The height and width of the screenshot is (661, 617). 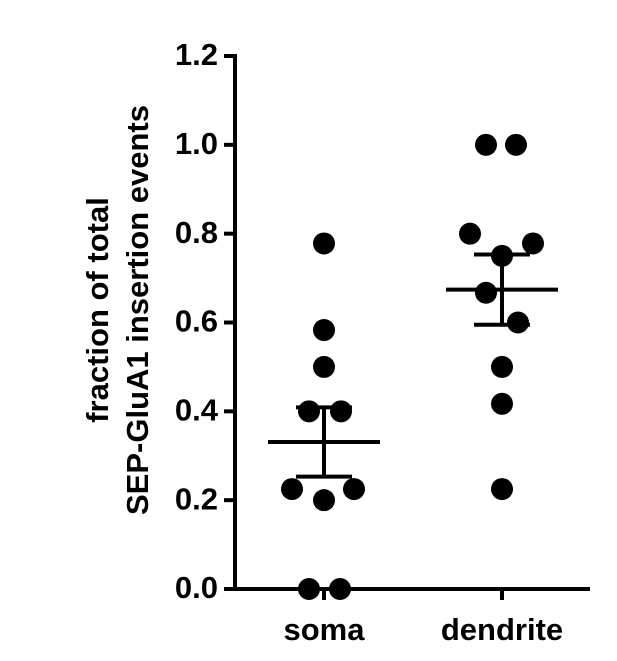 I want to click on y-label-line: fraction of total, so click(x=97, y=310).